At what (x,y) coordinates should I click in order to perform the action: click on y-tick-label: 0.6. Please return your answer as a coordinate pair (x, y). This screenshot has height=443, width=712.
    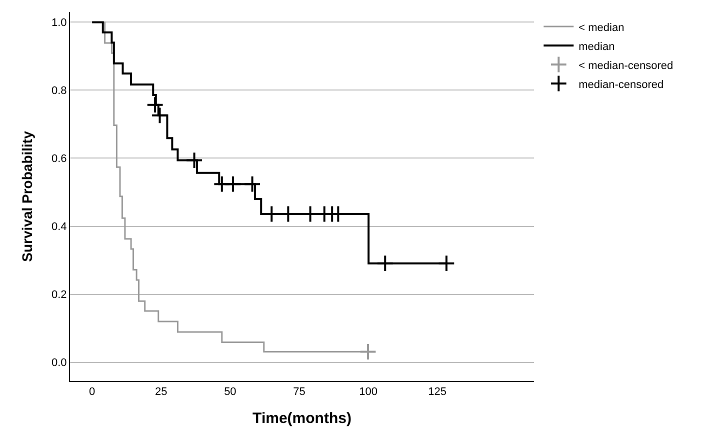
    Looking at the image, I should click on (59, 159).